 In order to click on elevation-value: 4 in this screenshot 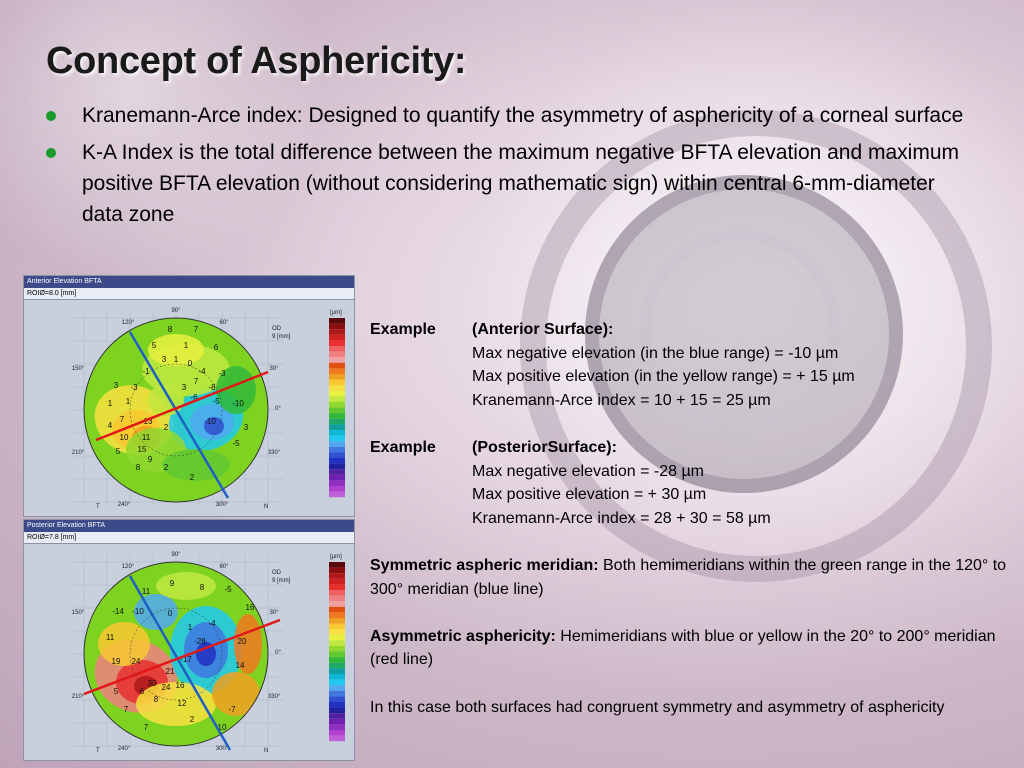, I will do `click(110, 425)`.